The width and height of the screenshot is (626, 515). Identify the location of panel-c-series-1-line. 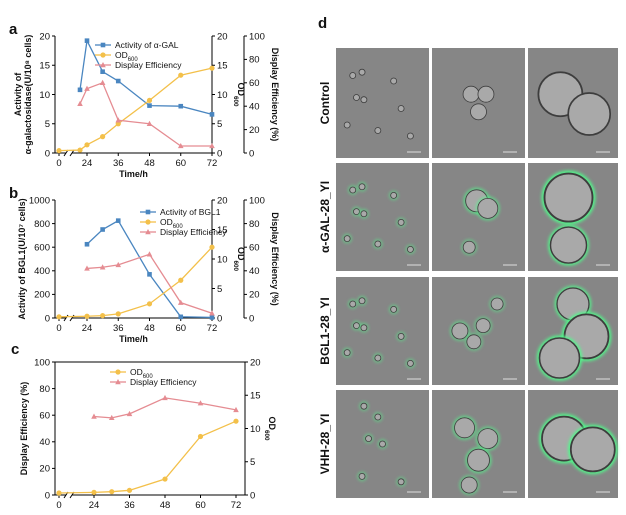
(165, 408).